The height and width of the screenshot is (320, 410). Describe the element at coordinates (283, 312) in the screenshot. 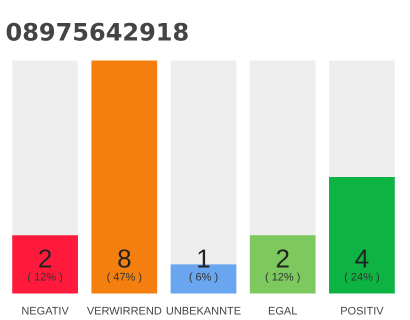

I see `x-tick-label: EGAL` at that location.